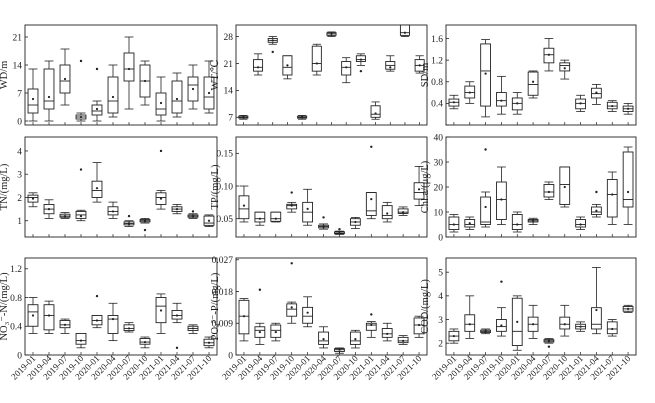 The height and width of the screenshot is (403, 655). Describe the element at coordinates (425, 186) in the screenshot. I see `y-axis-label: Chl.a/(μg/L)` at that location.